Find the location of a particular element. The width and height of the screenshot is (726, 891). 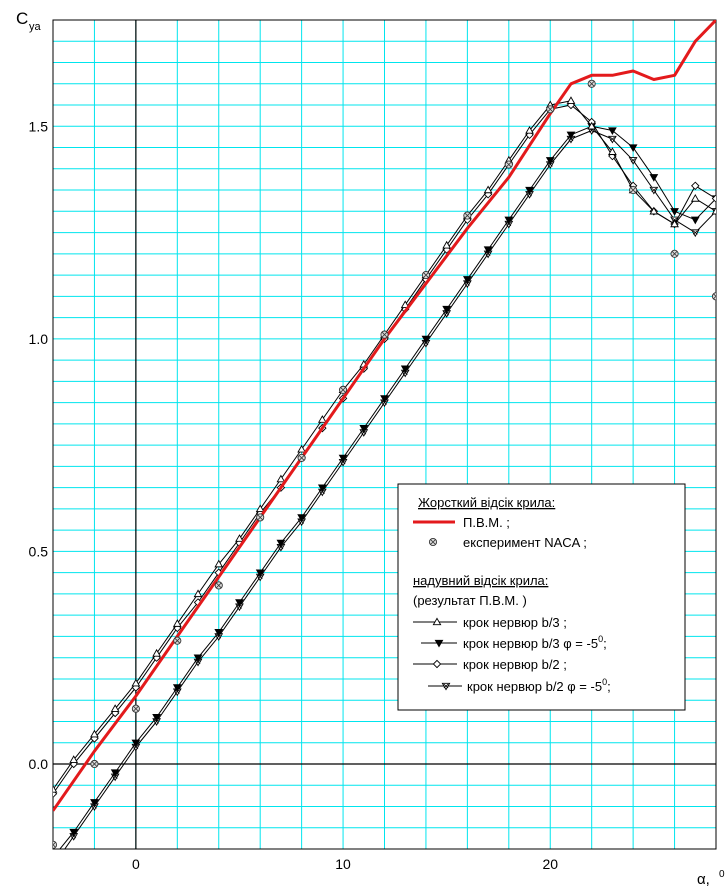

legend-b2-label: крок нервюр b/2 ; is located at coordinates (515, 664).